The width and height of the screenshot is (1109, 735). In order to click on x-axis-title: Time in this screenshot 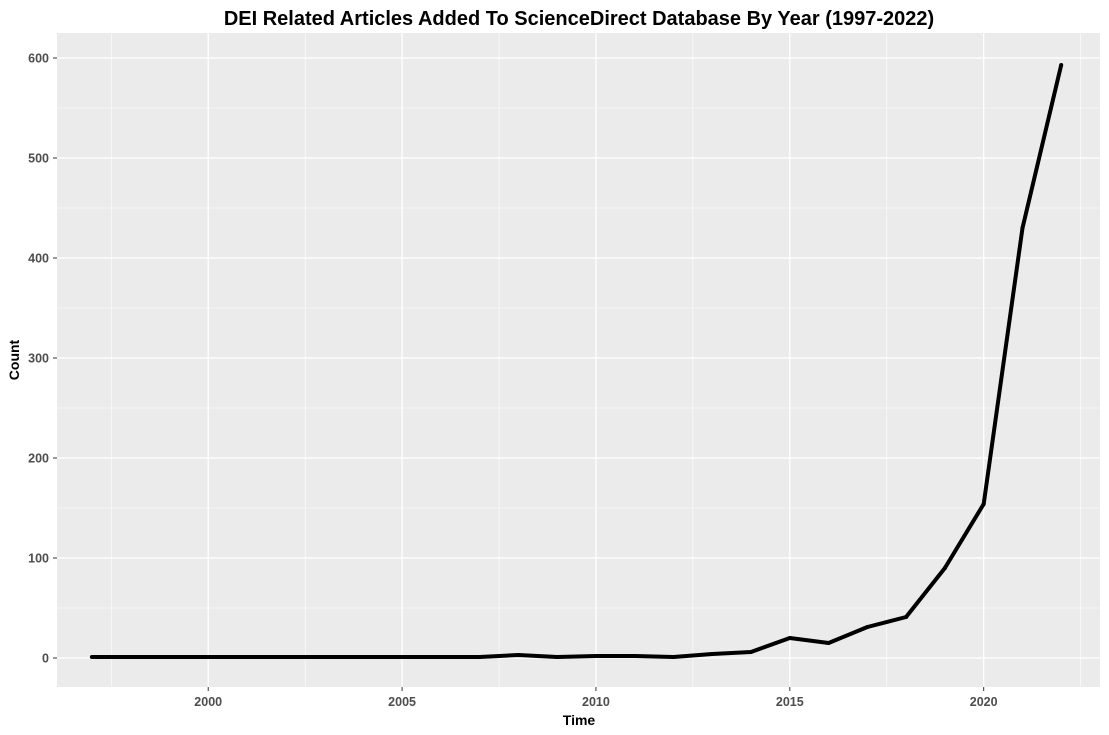, I will do `click(579, 720)`.